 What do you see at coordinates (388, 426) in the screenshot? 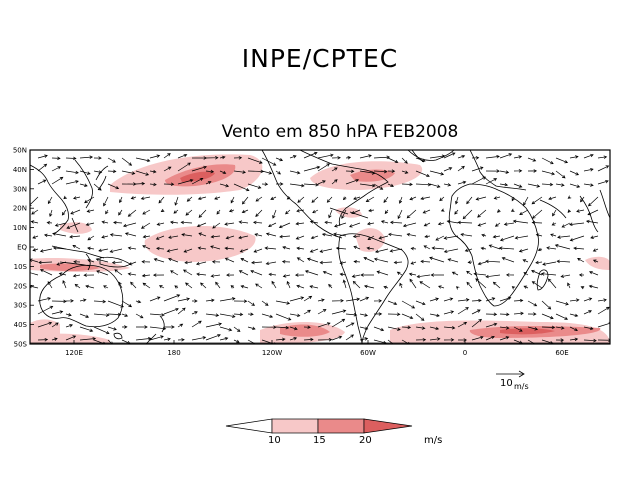
I see `colorbar-segment-high` at bounding box center [388, 426].